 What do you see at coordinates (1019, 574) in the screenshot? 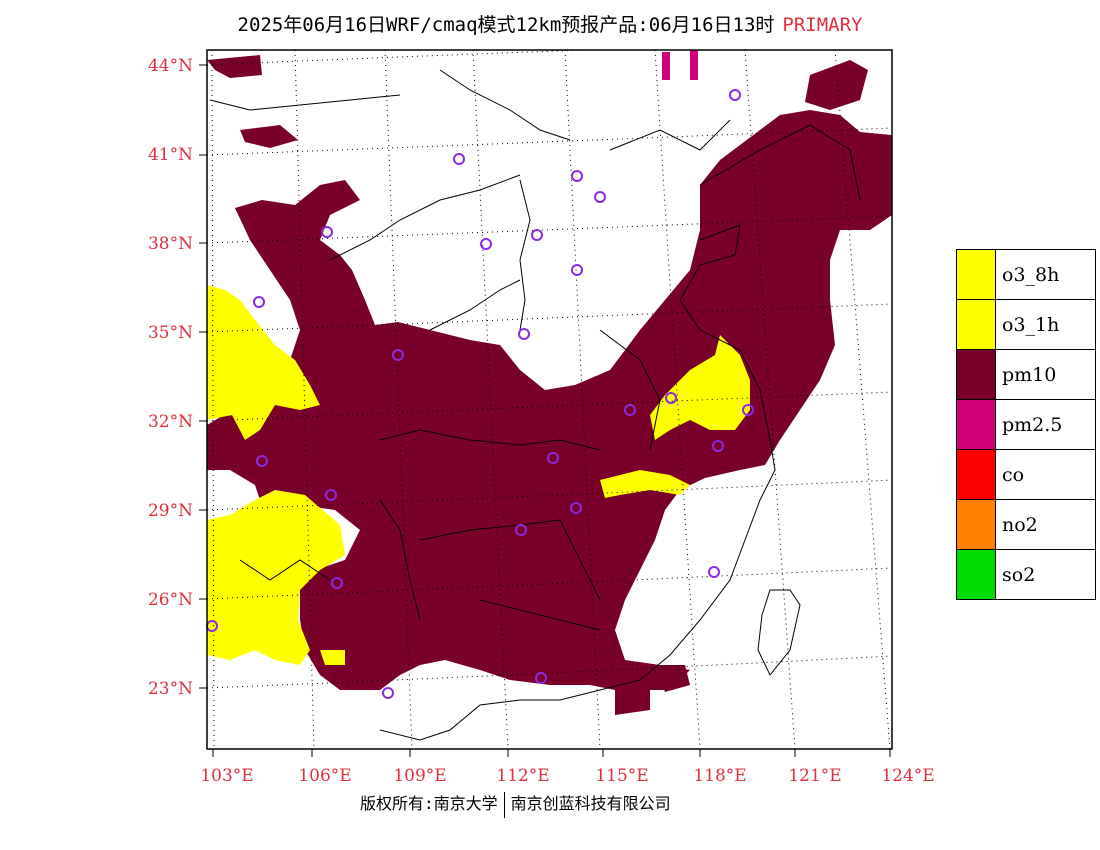
I see `legend-label: so2` at bounding box center [1019, 574].